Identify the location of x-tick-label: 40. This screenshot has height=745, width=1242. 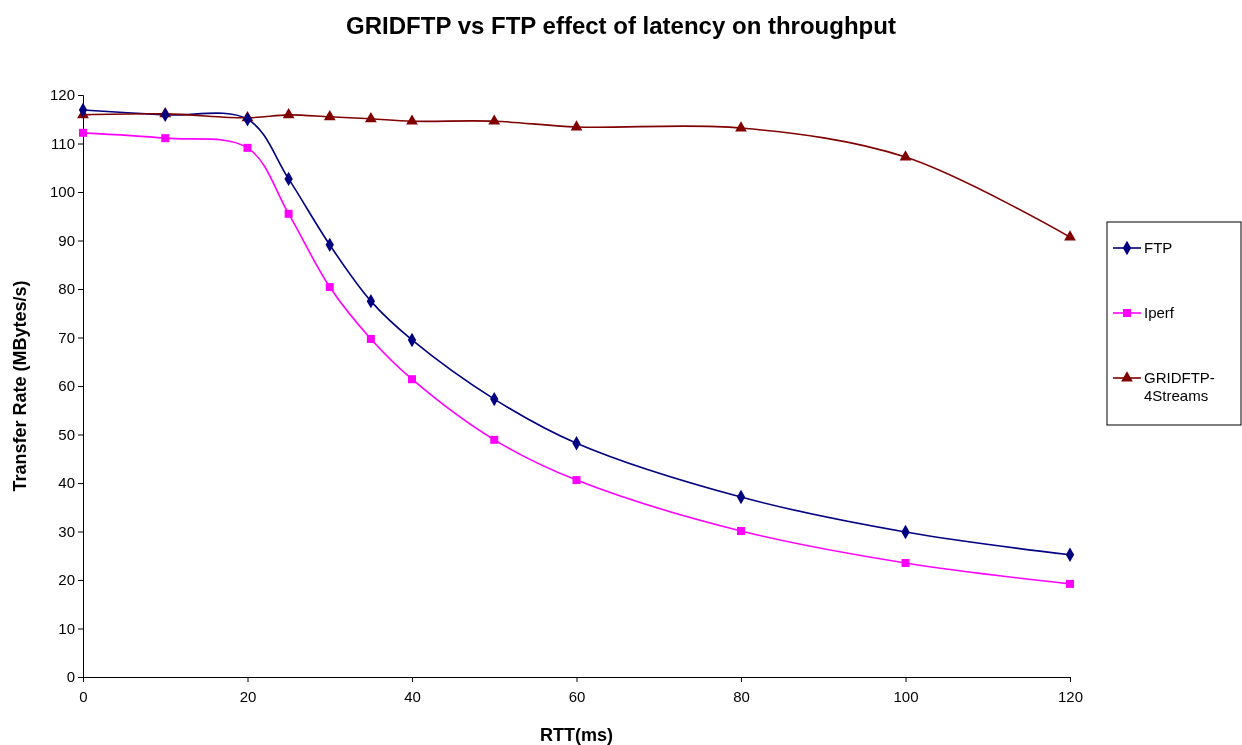
(412, 696).